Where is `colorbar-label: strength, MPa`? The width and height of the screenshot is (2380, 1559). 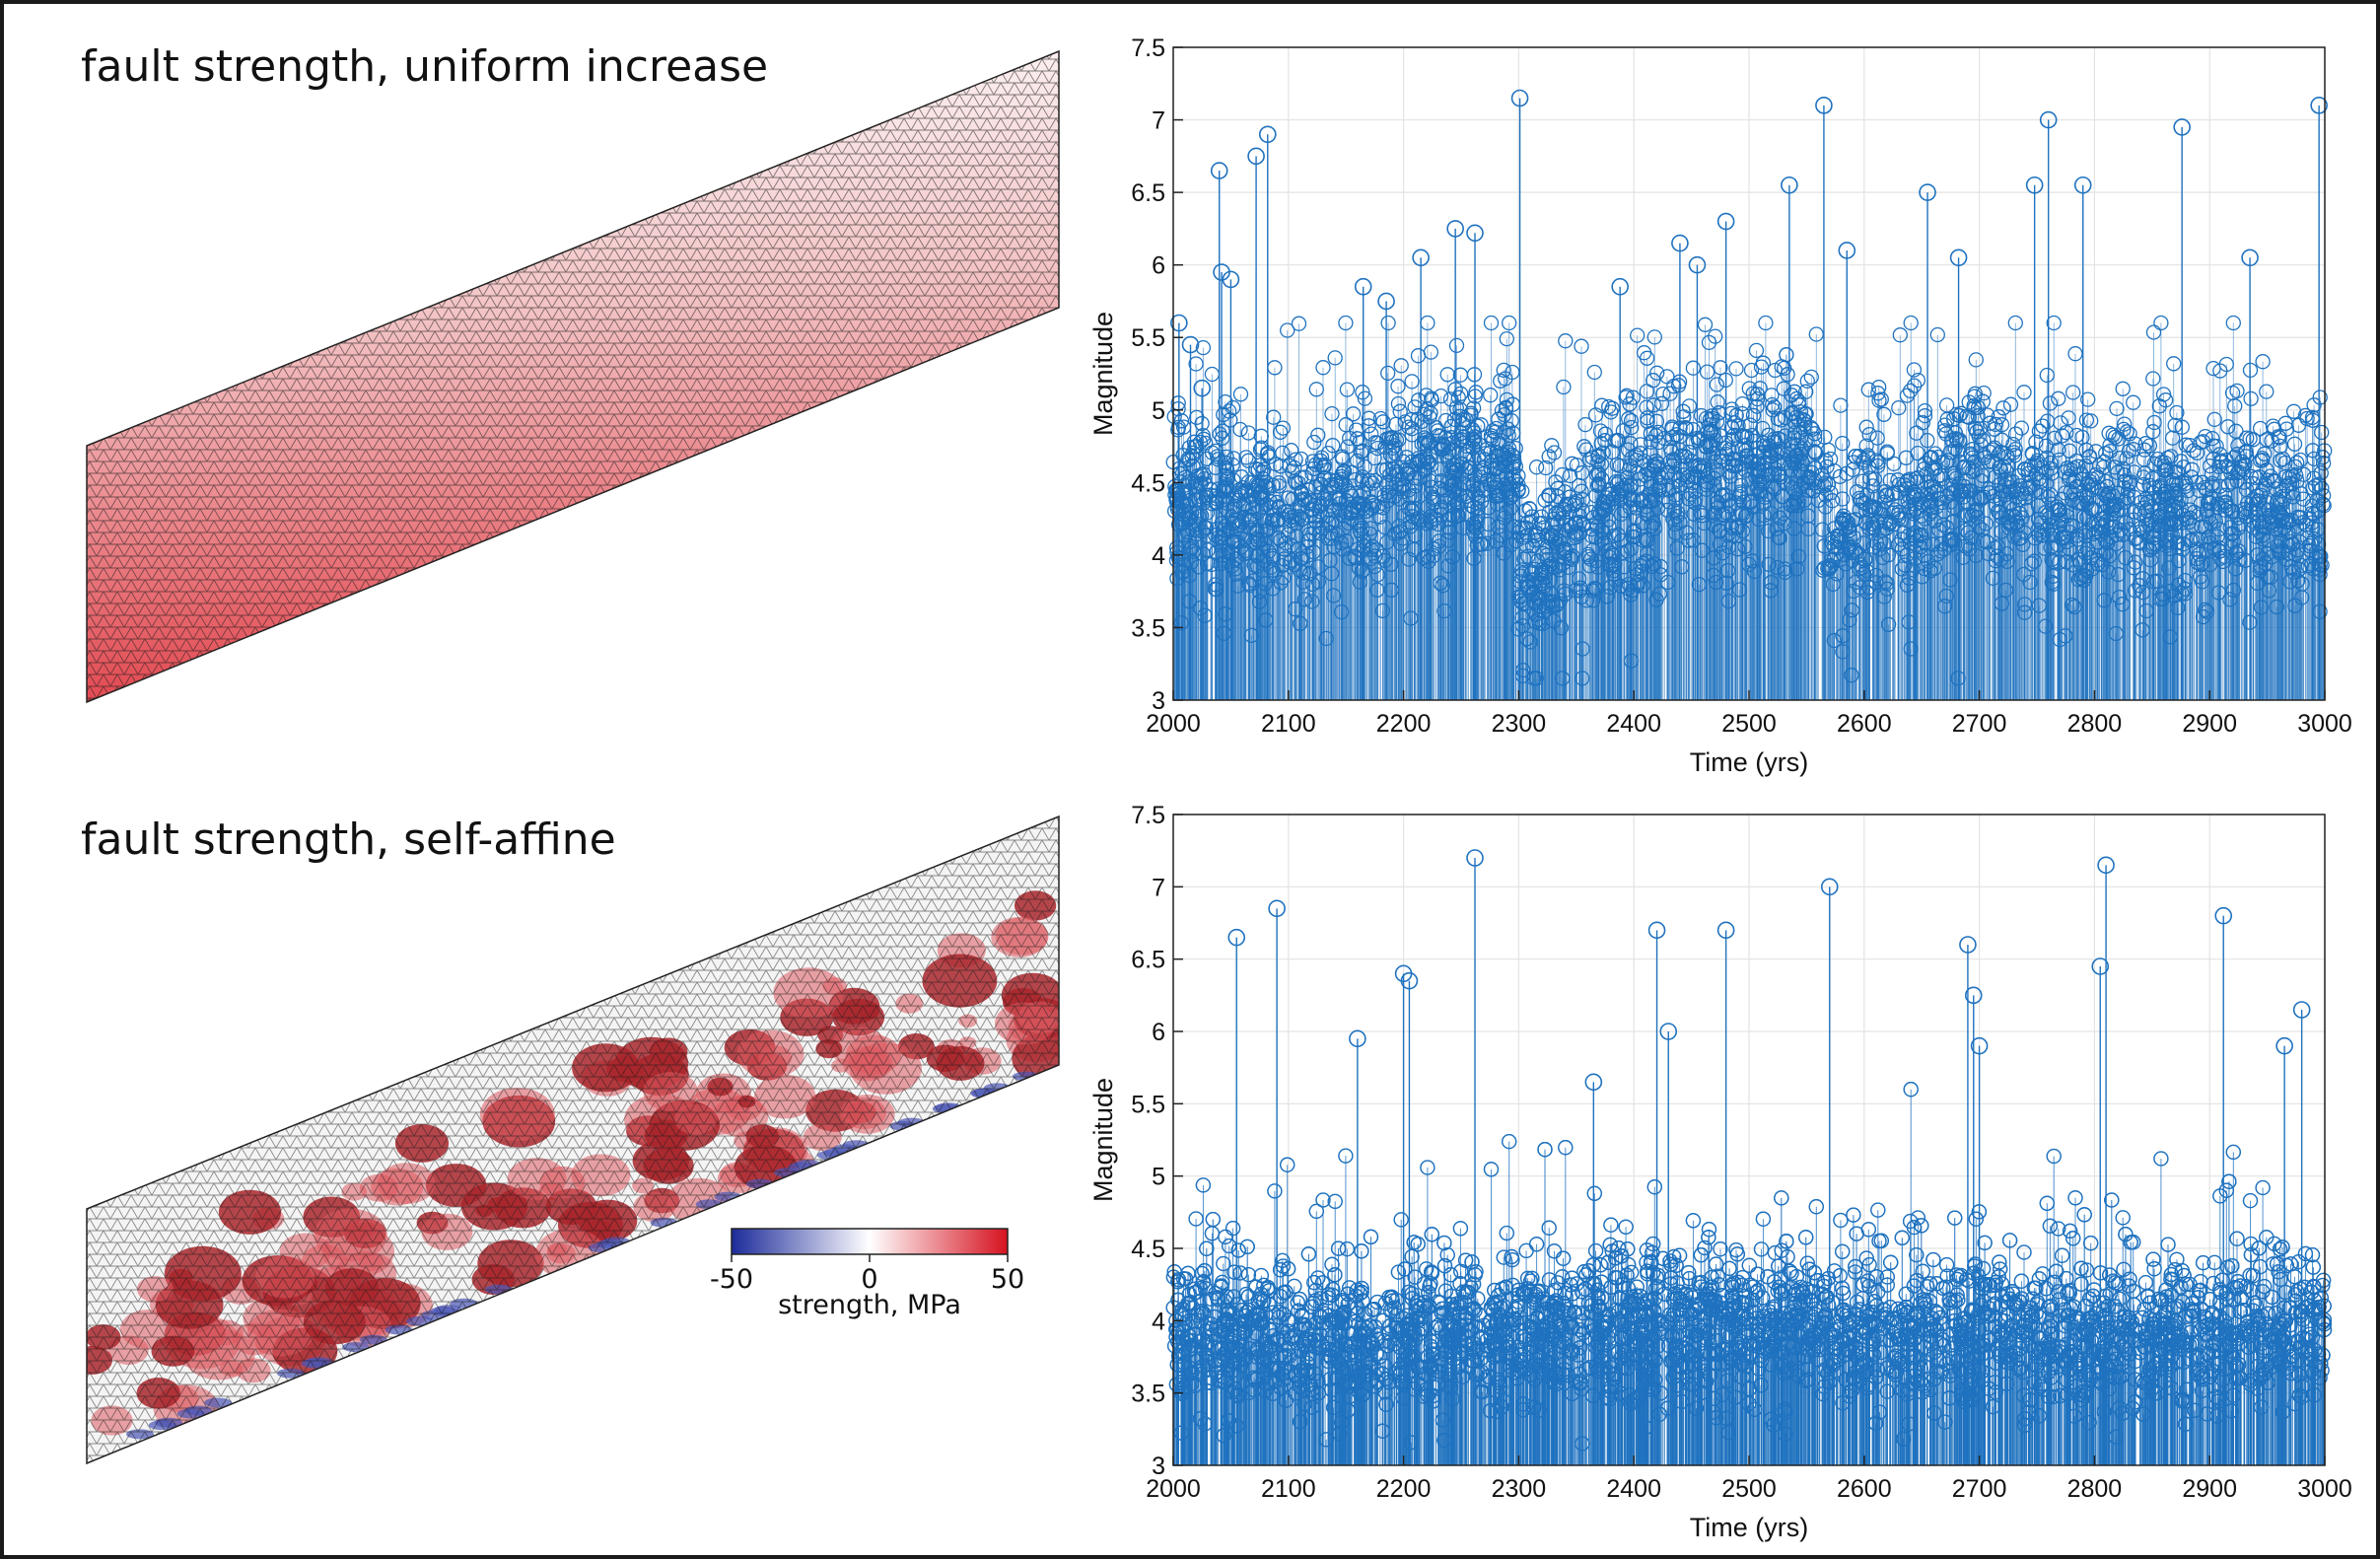
colorbar-label: strength, MPa is located at coordinates (869, 1305).